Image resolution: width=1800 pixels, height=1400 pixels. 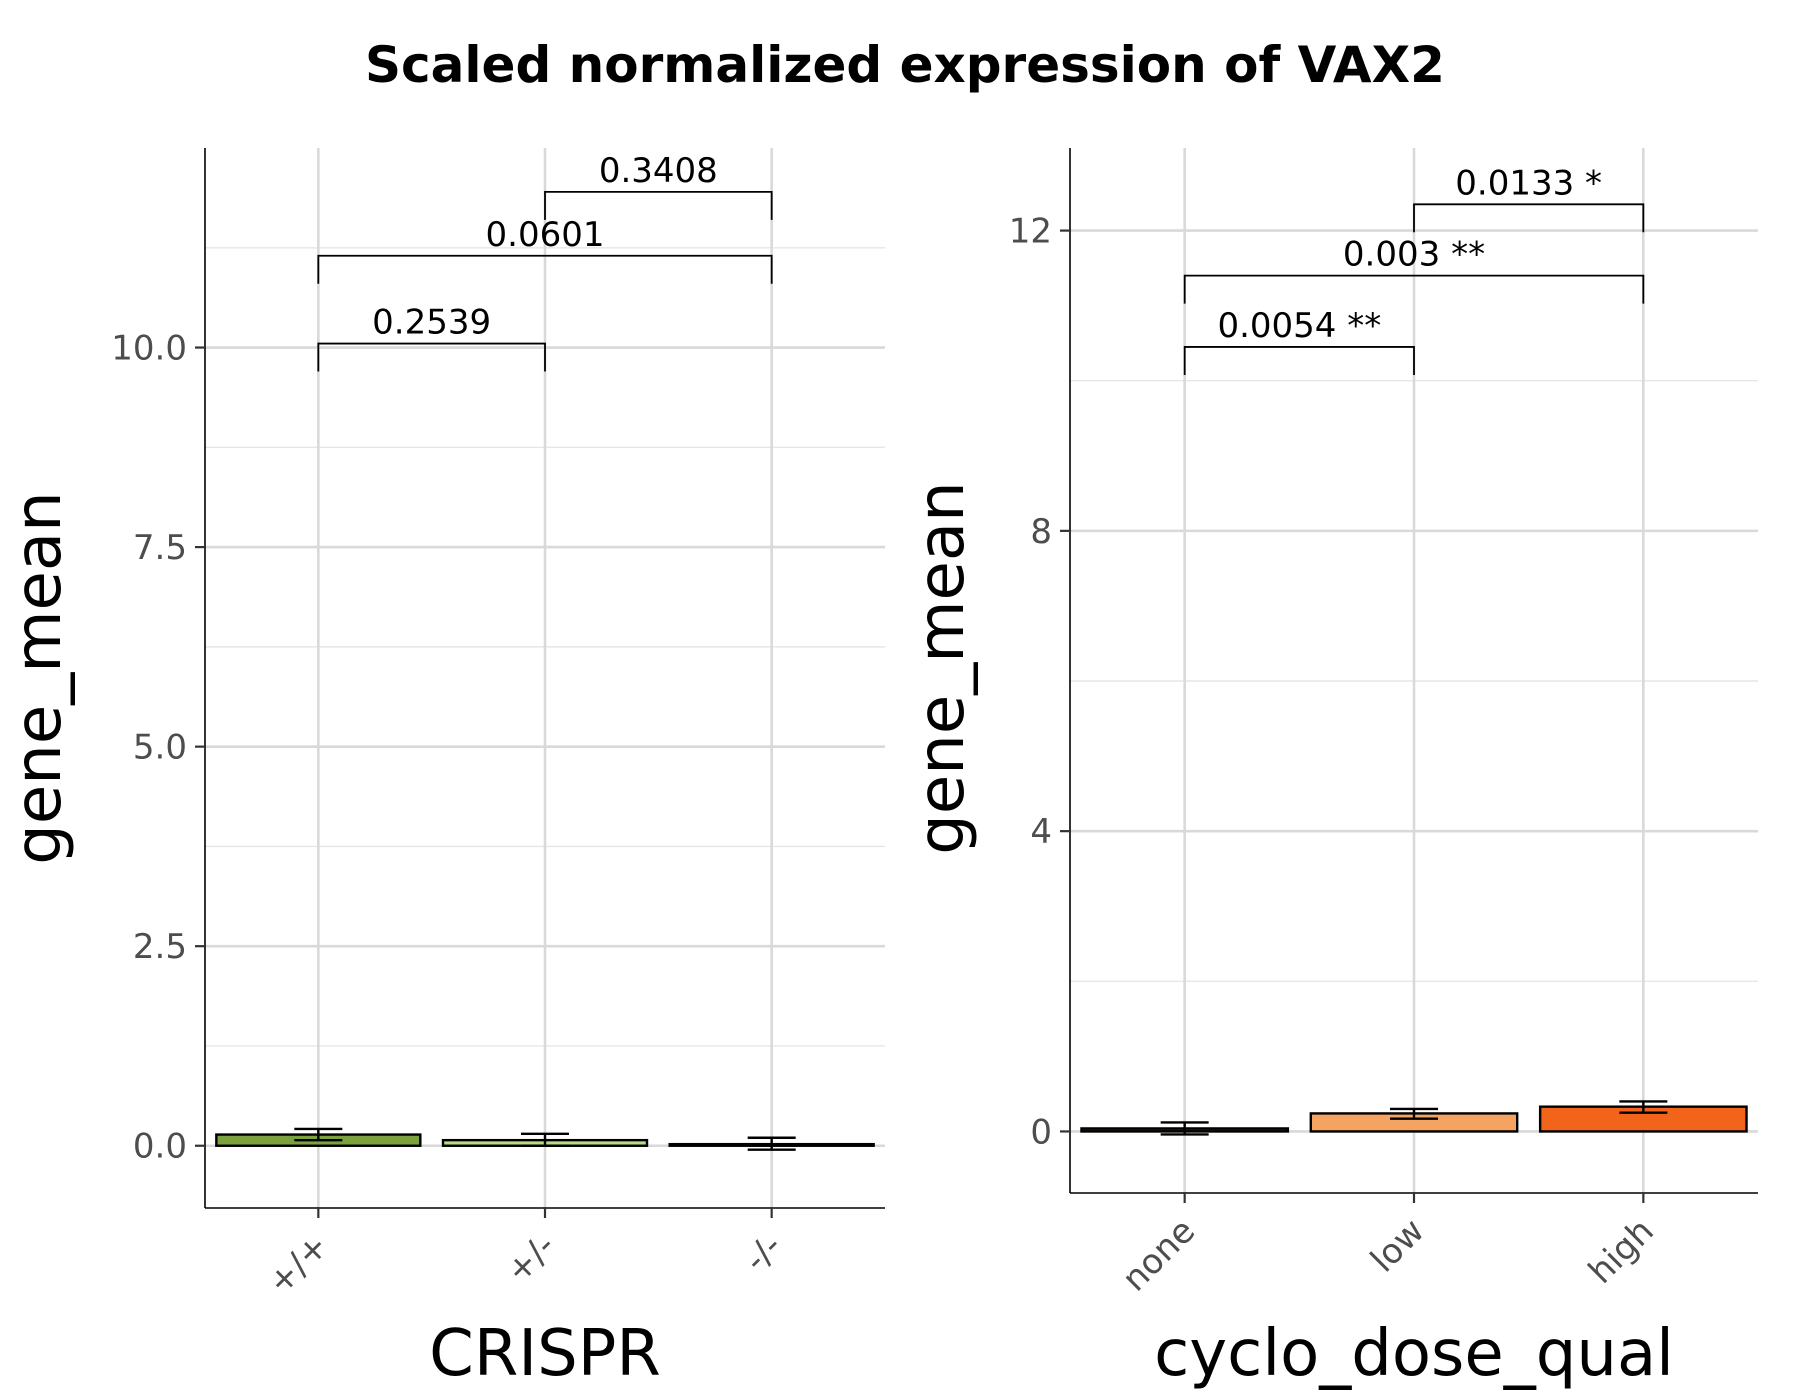 I want to click on p-value-label: 0.0601, so click(x=545, y=235).